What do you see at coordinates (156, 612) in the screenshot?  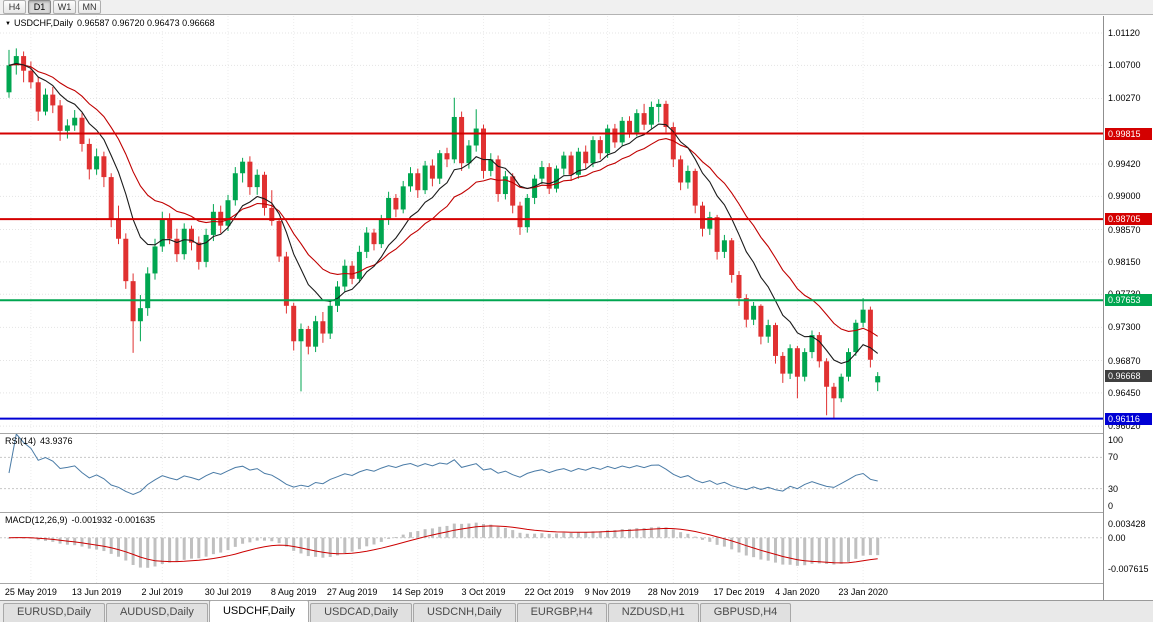 I see `chart-tab-audusd: AUDUSD,Daily` at bounding box center [156, 612].